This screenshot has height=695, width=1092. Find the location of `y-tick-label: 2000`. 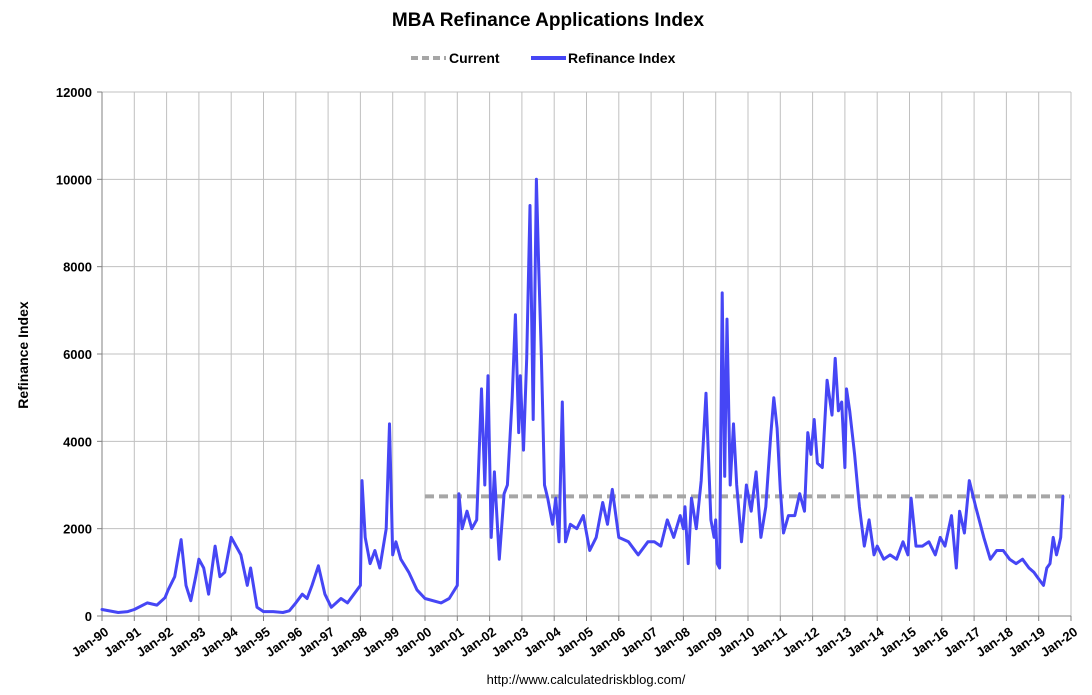

y-tick-label: 2000 is located at coordinates (77, 529).